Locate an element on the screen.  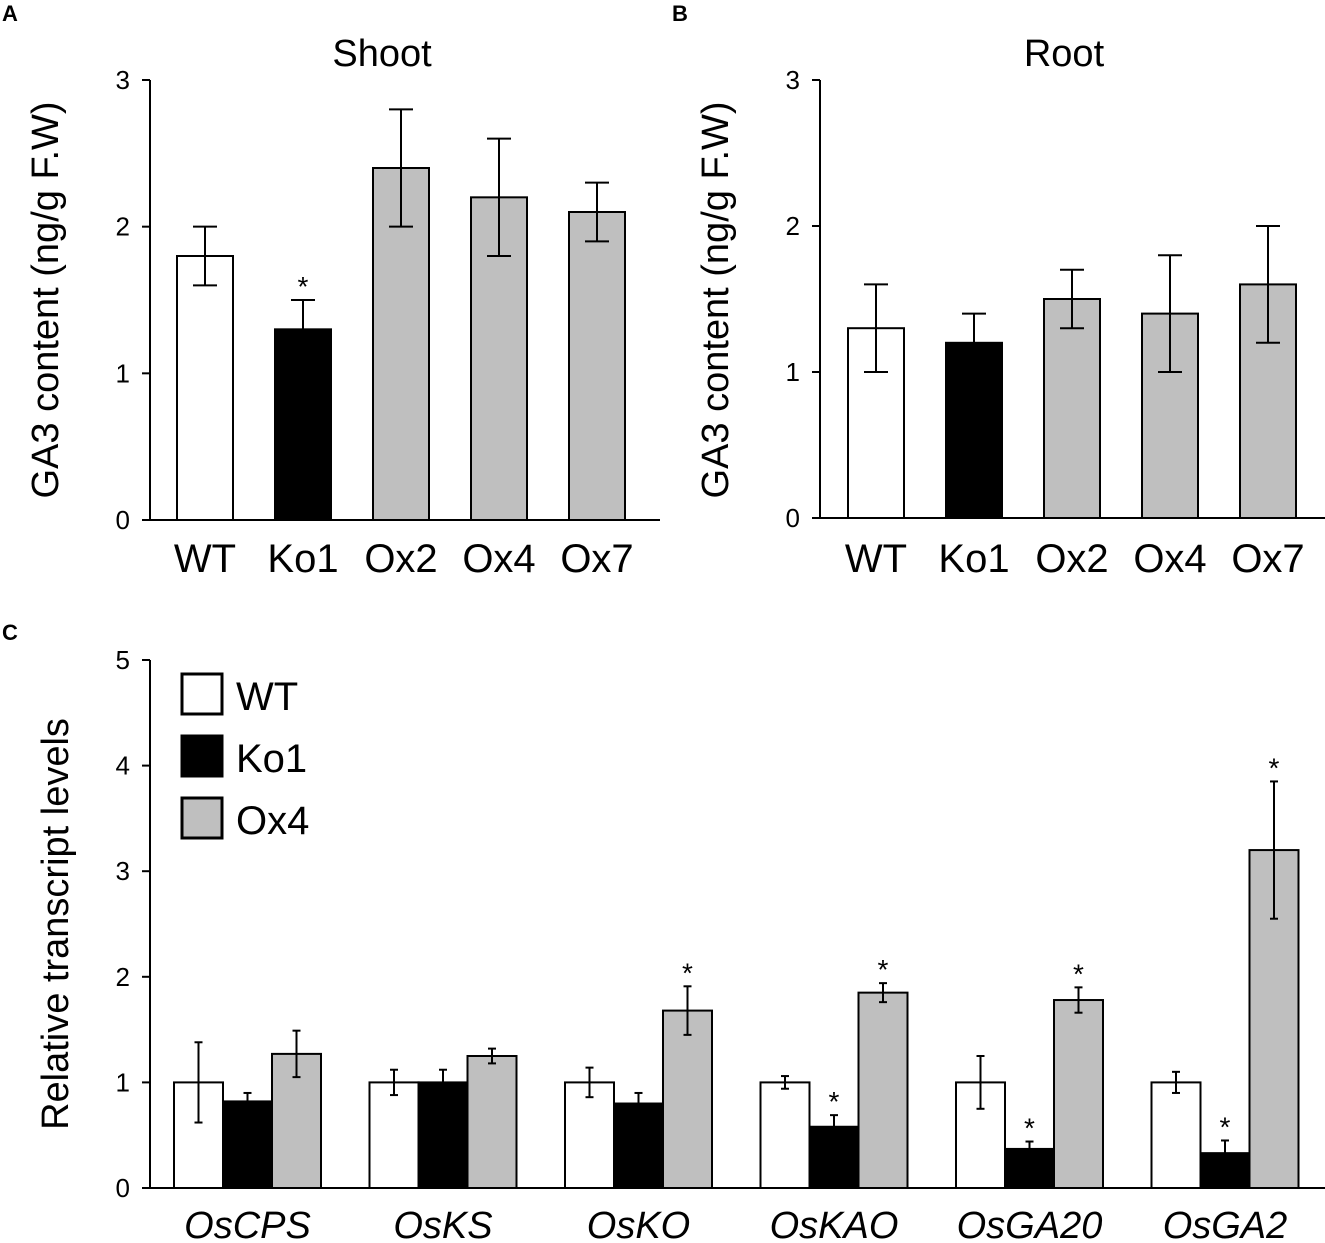
legend-label-wt: WT is located at coordinates (267, 697).